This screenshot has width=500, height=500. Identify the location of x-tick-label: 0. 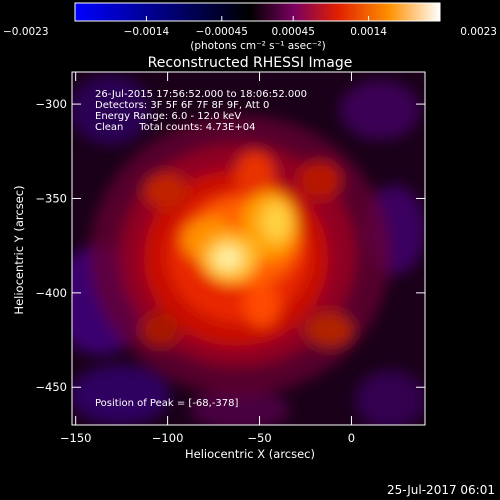
(351, 438).